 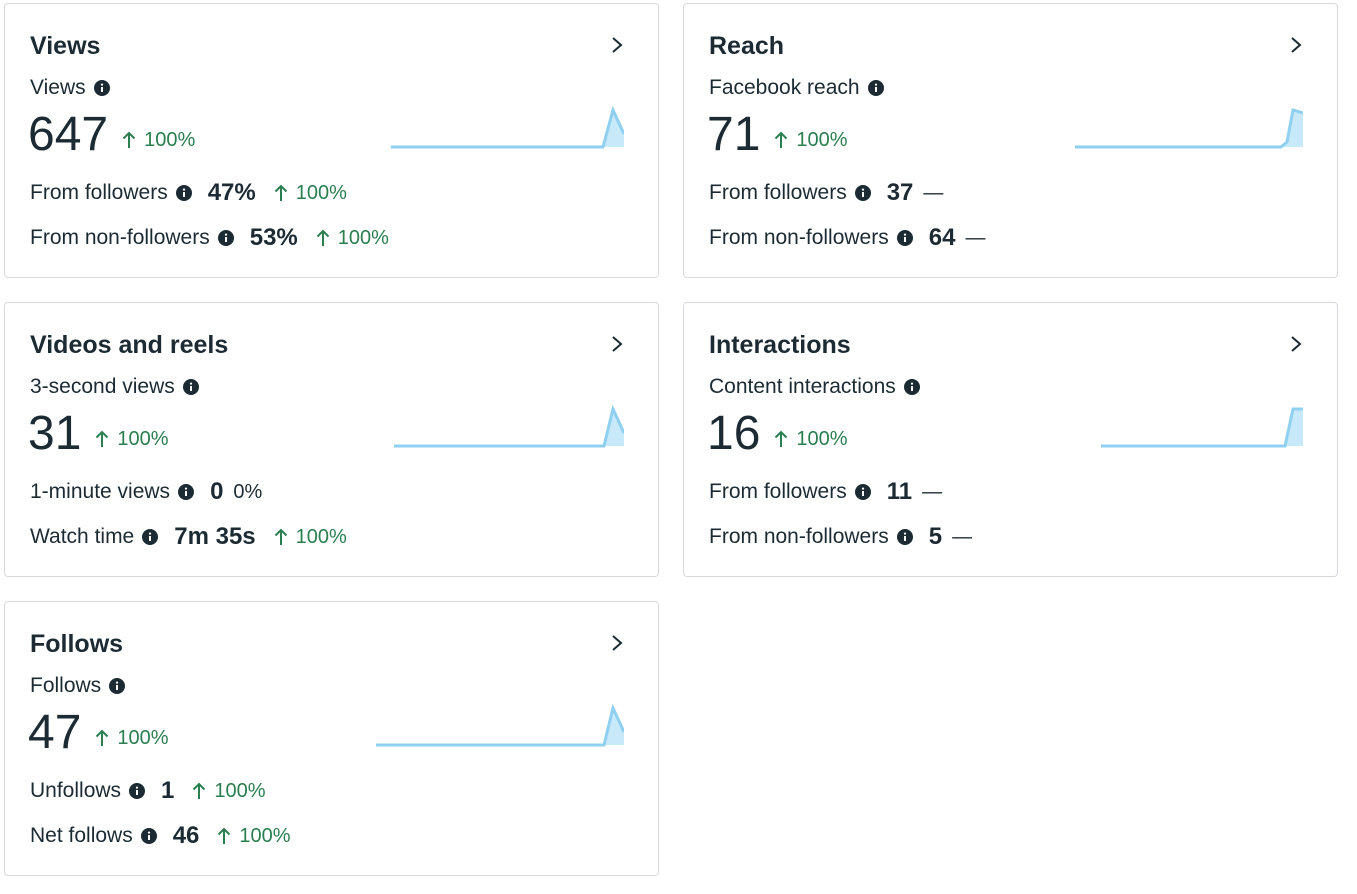 I want to click on sub-metric-value: 1, so click(x=168, y=790).